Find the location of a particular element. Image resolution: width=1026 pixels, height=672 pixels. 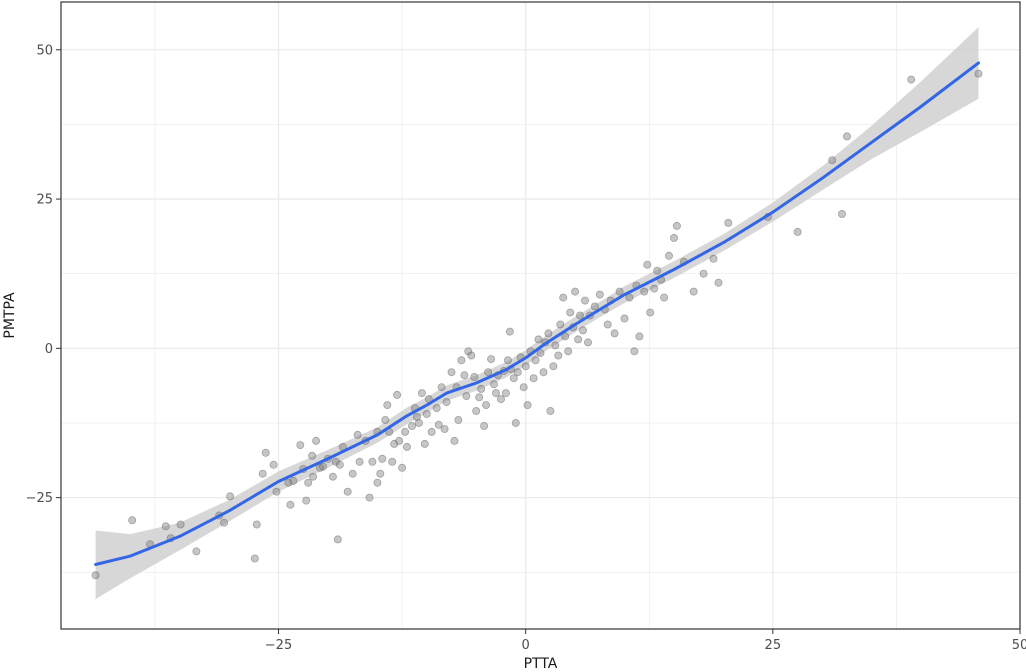

x-tick-label: 50 is located at coordinates (1019, 645).